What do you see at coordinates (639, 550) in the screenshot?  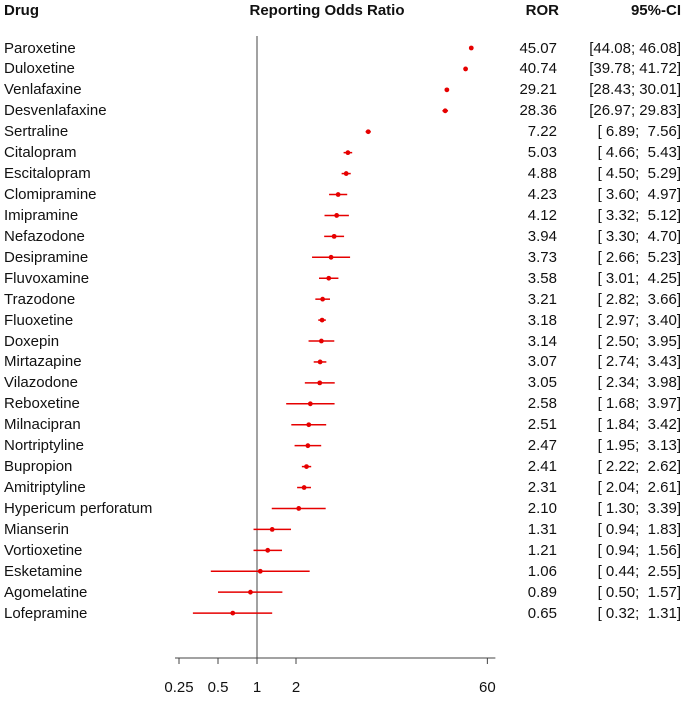 I see `ci-value: [ 0.94; 1.56]` at bounding box center [639, 550].